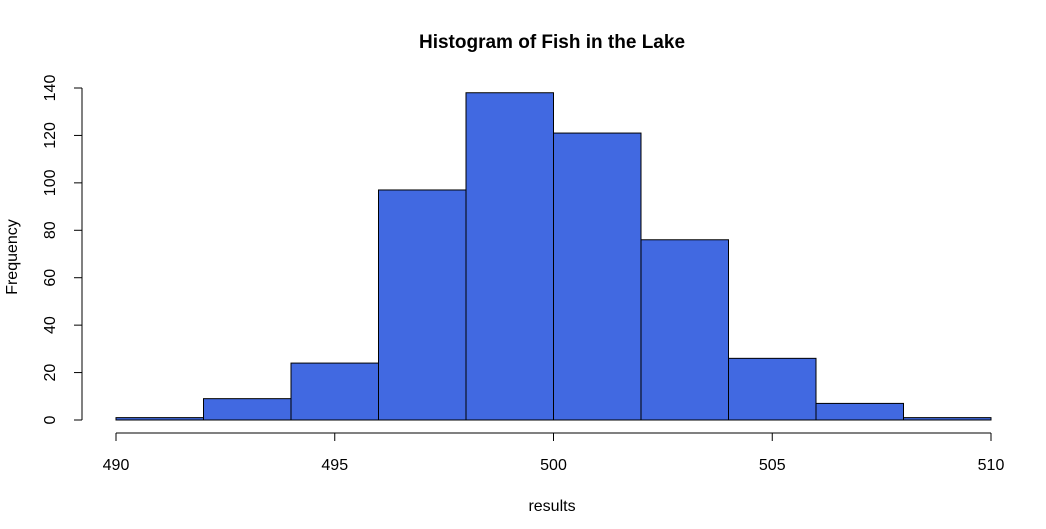  Describe the element at coordinates (551, 506) in the screenshot. I see `x-axis-label: results` at that location.